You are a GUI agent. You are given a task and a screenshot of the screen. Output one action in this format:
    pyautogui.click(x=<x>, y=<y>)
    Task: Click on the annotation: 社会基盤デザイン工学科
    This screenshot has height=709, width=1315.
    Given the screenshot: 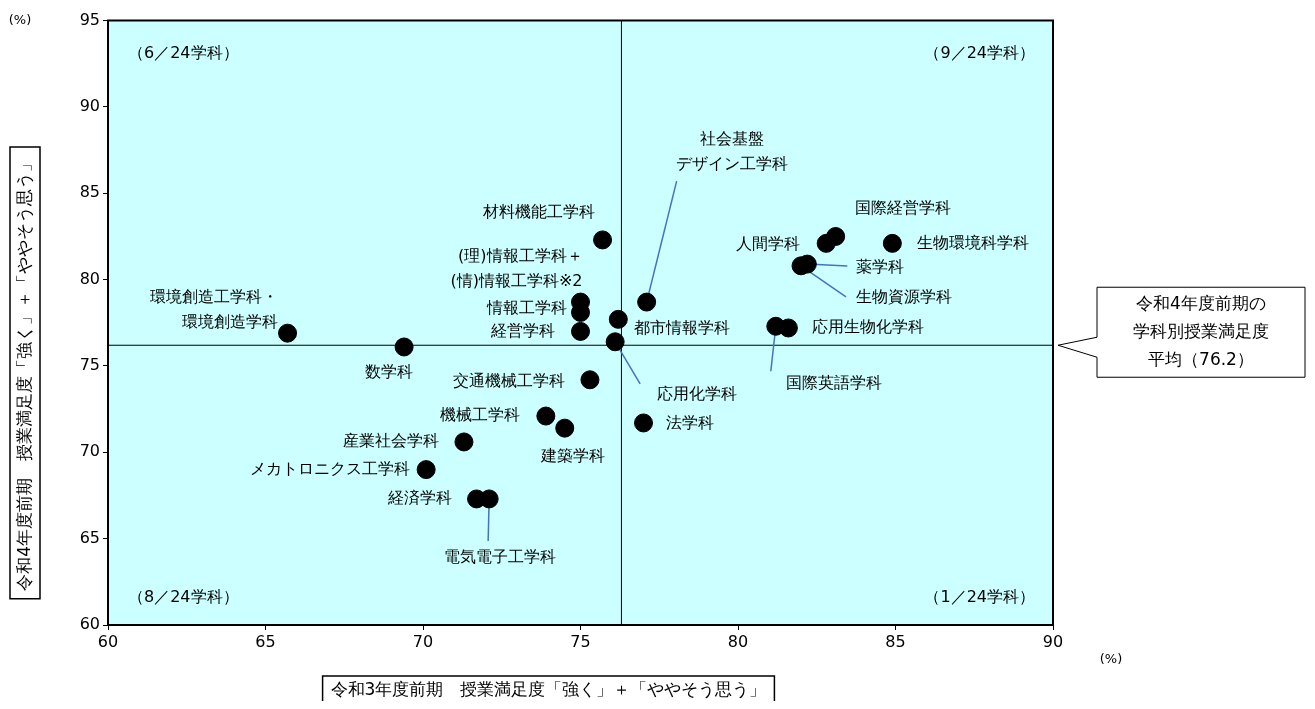 What is the action you would take?
    pyautogui.click(x=731, y=151)
    